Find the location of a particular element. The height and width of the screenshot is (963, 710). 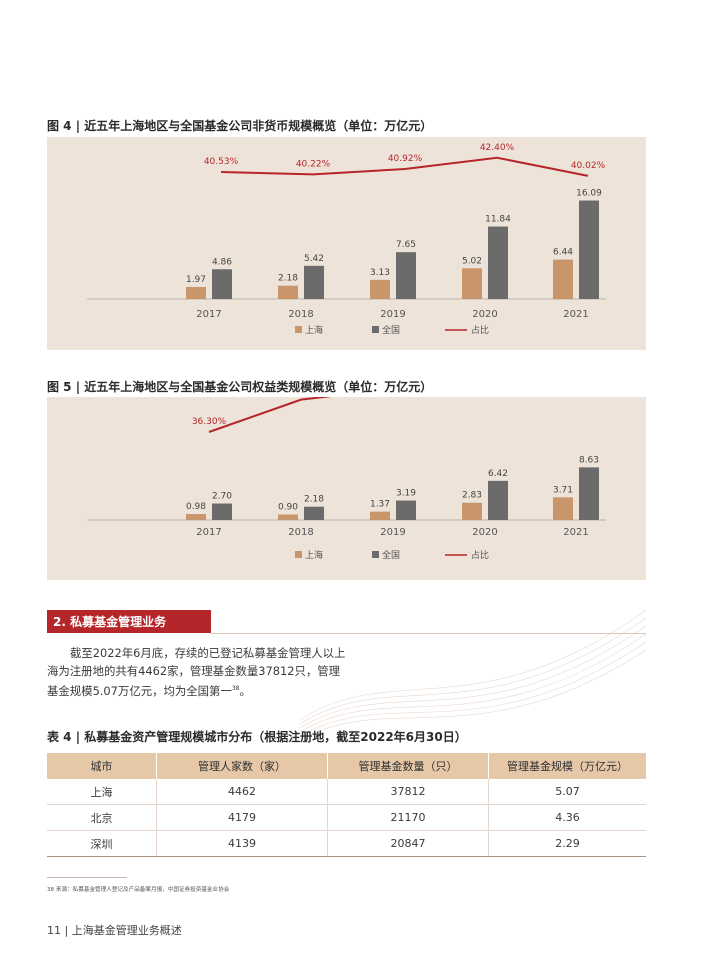

table-cell: 上海 is located at coordinates (102, 792).